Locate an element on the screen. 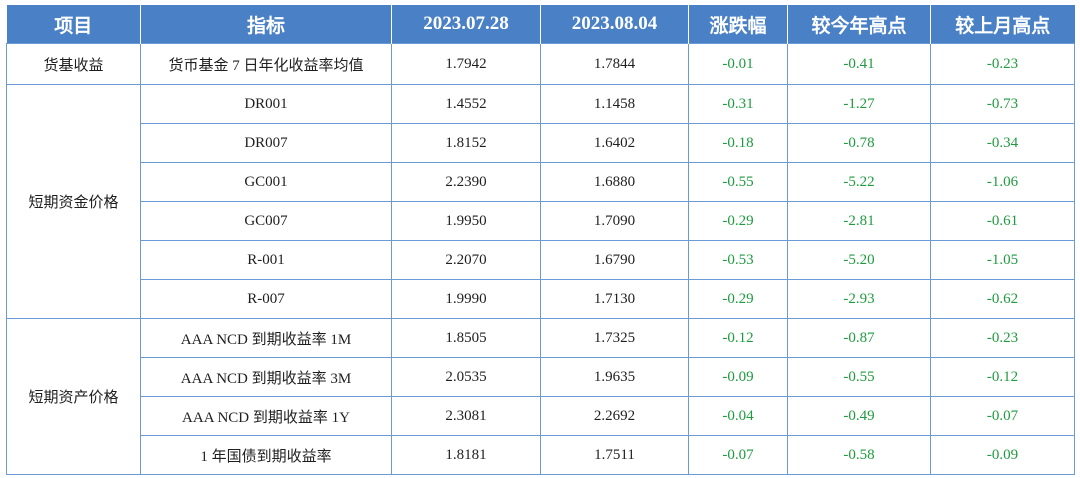  vs-month-high-cell: -0.09 is located at coordinates (1002, 455).